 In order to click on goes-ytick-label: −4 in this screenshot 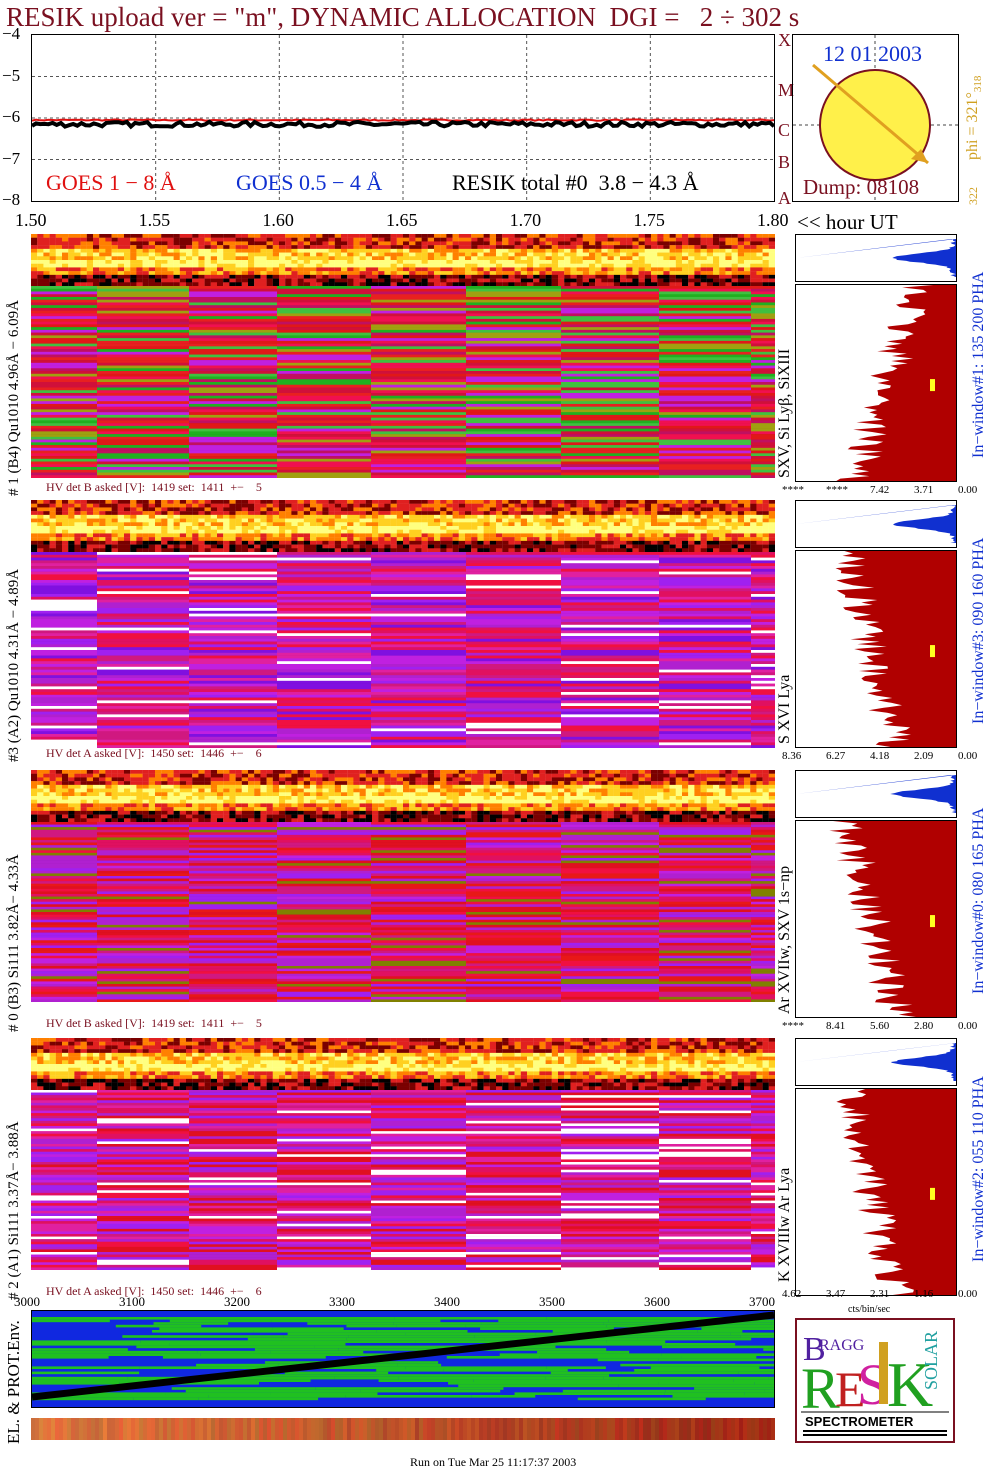, I will do `click(11, 33)`.